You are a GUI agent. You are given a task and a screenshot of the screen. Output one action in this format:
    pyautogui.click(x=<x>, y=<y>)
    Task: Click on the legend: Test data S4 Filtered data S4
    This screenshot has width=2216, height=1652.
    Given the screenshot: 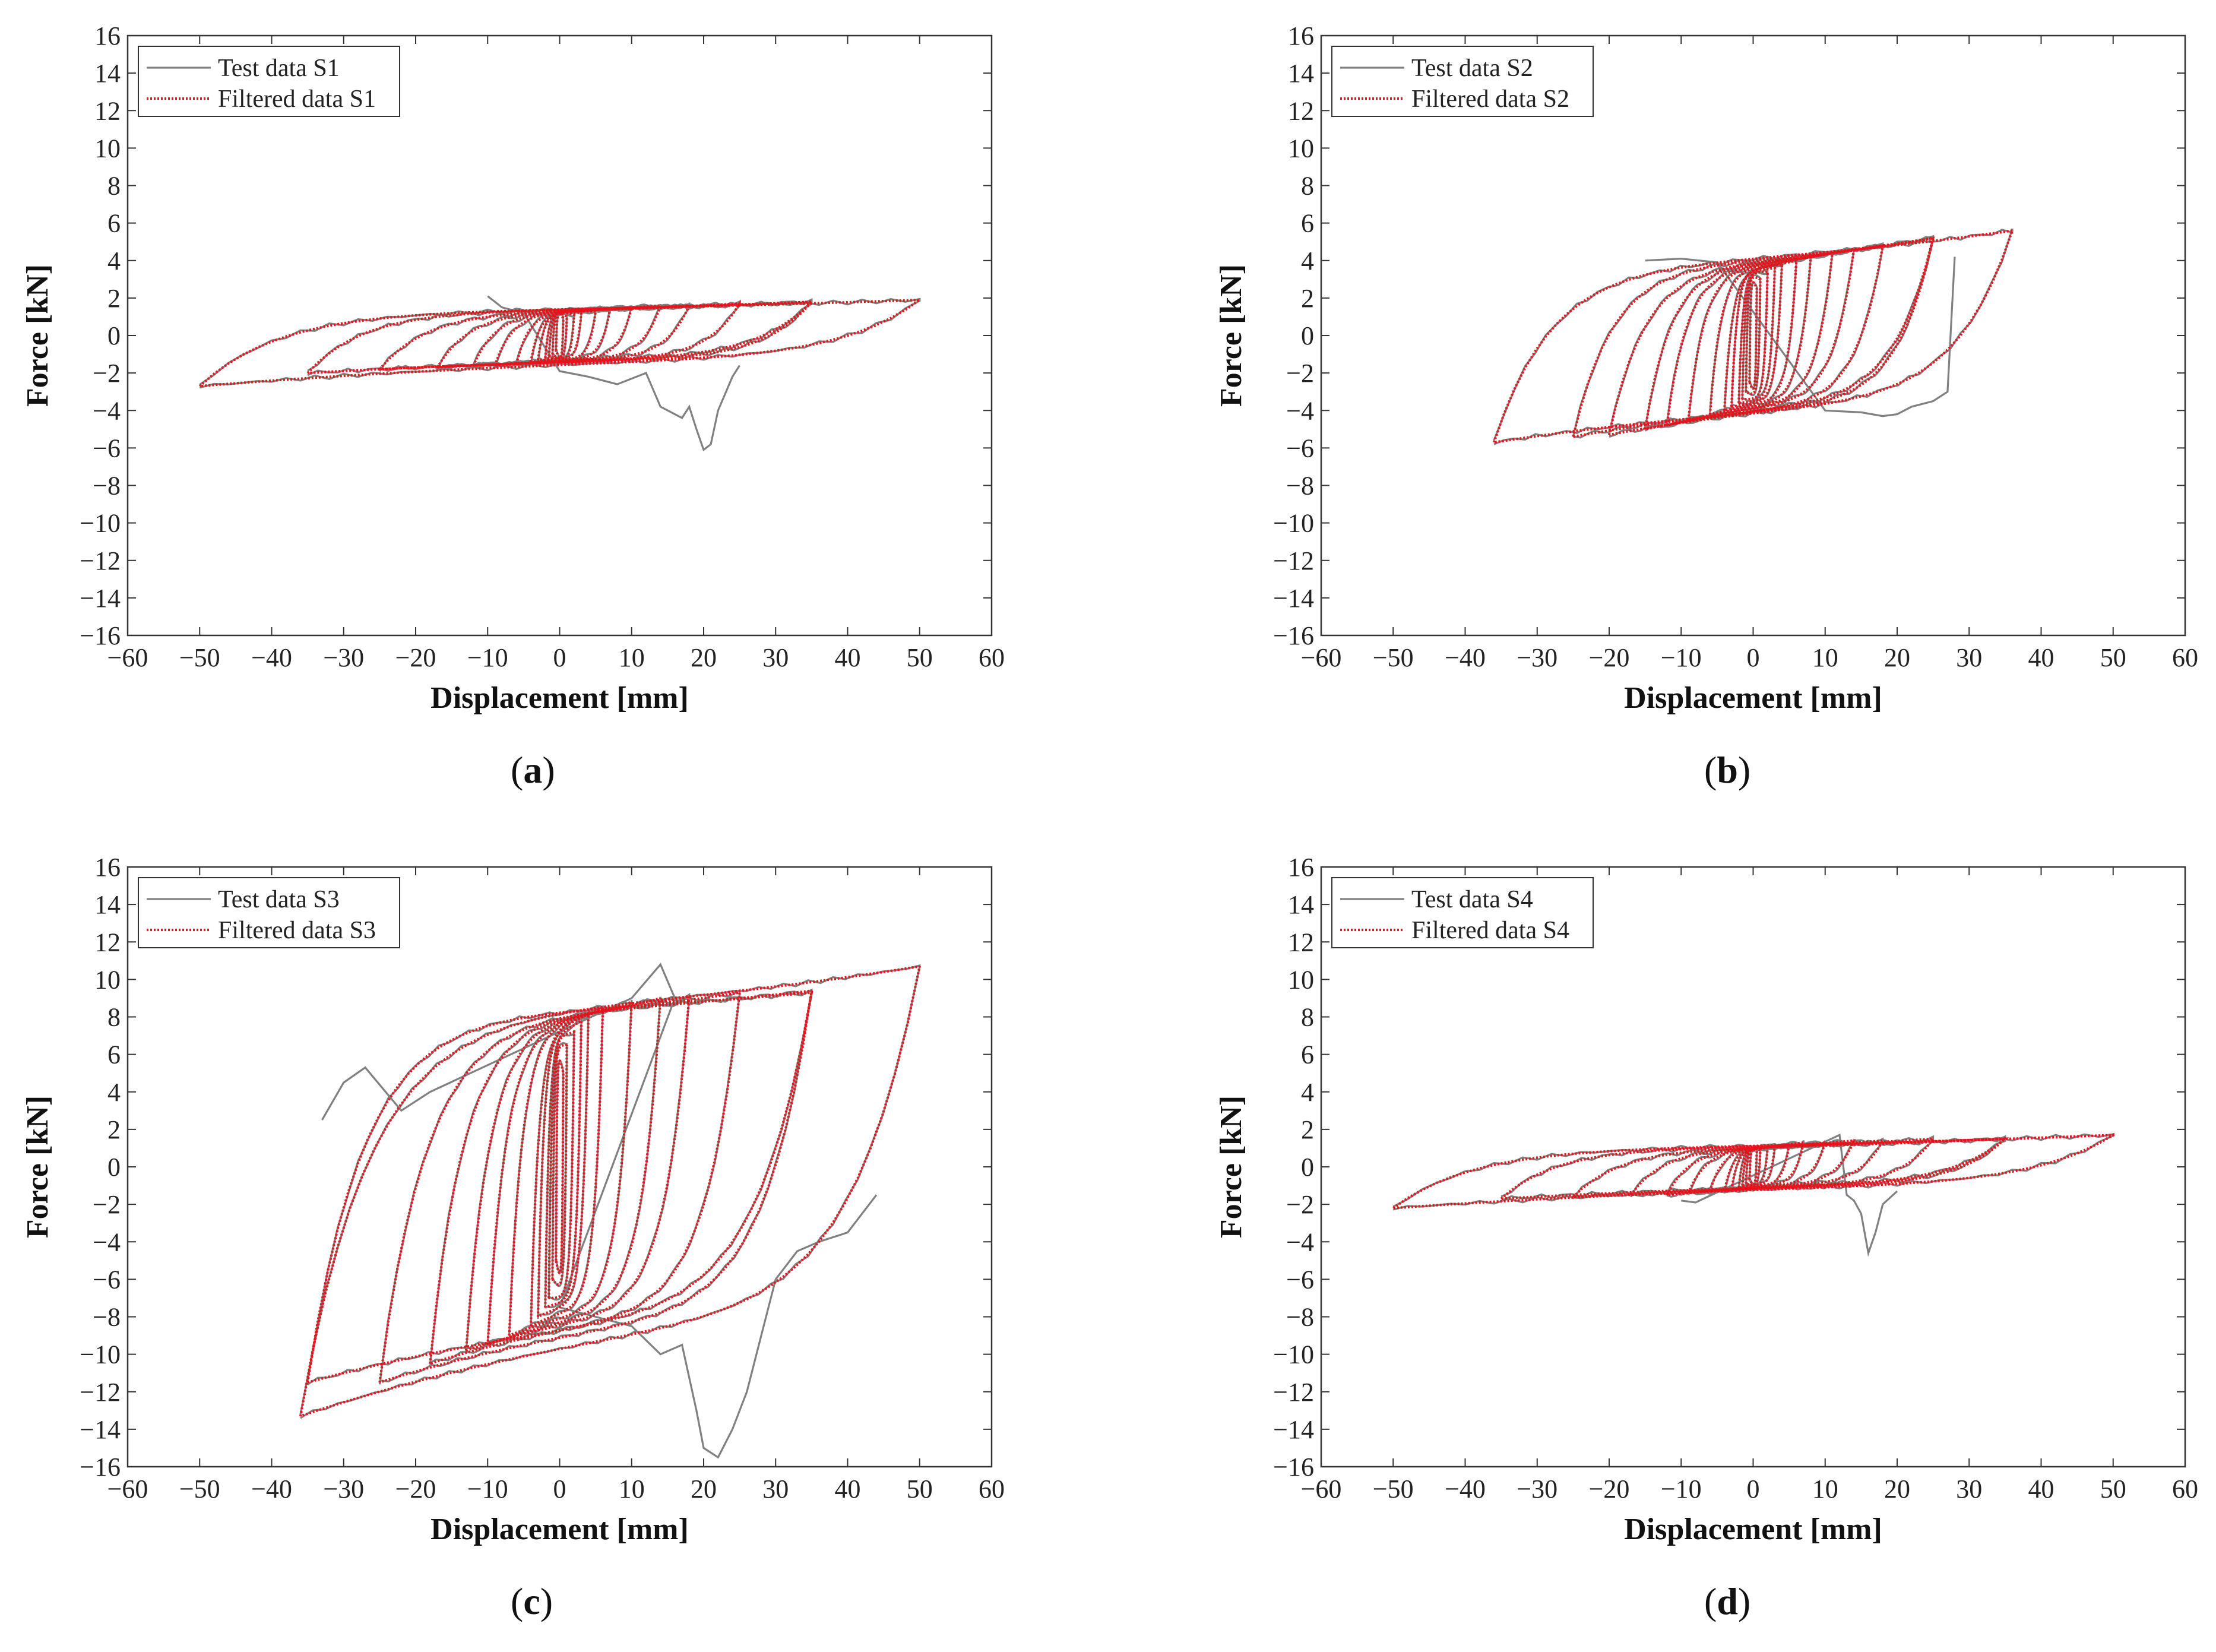 What is the action you would take?
    pyautogui.click(x=1462, y=912)
    